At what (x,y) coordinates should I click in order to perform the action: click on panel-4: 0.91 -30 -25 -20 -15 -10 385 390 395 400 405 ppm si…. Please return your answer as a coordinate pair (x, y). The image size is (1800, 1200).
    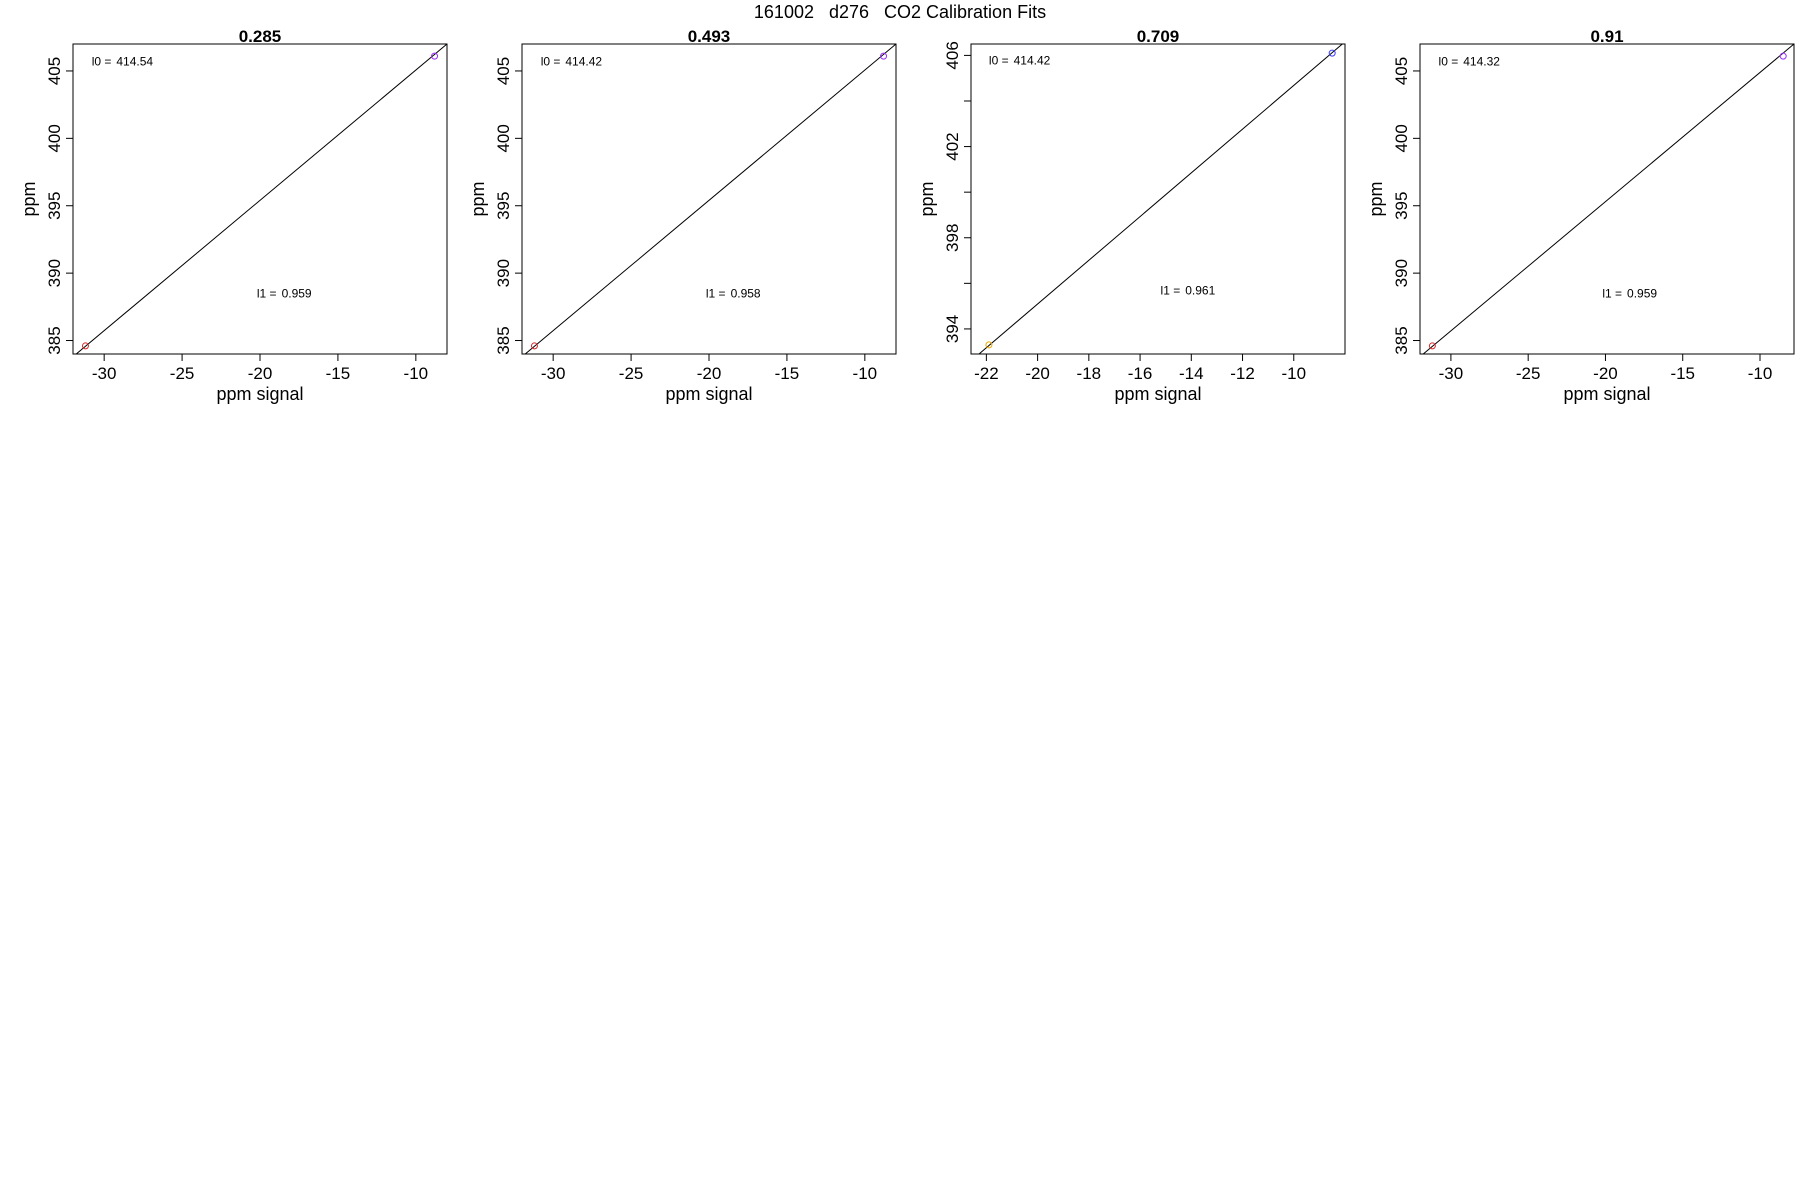
    Looking at the image, I should click on (1580, 215).